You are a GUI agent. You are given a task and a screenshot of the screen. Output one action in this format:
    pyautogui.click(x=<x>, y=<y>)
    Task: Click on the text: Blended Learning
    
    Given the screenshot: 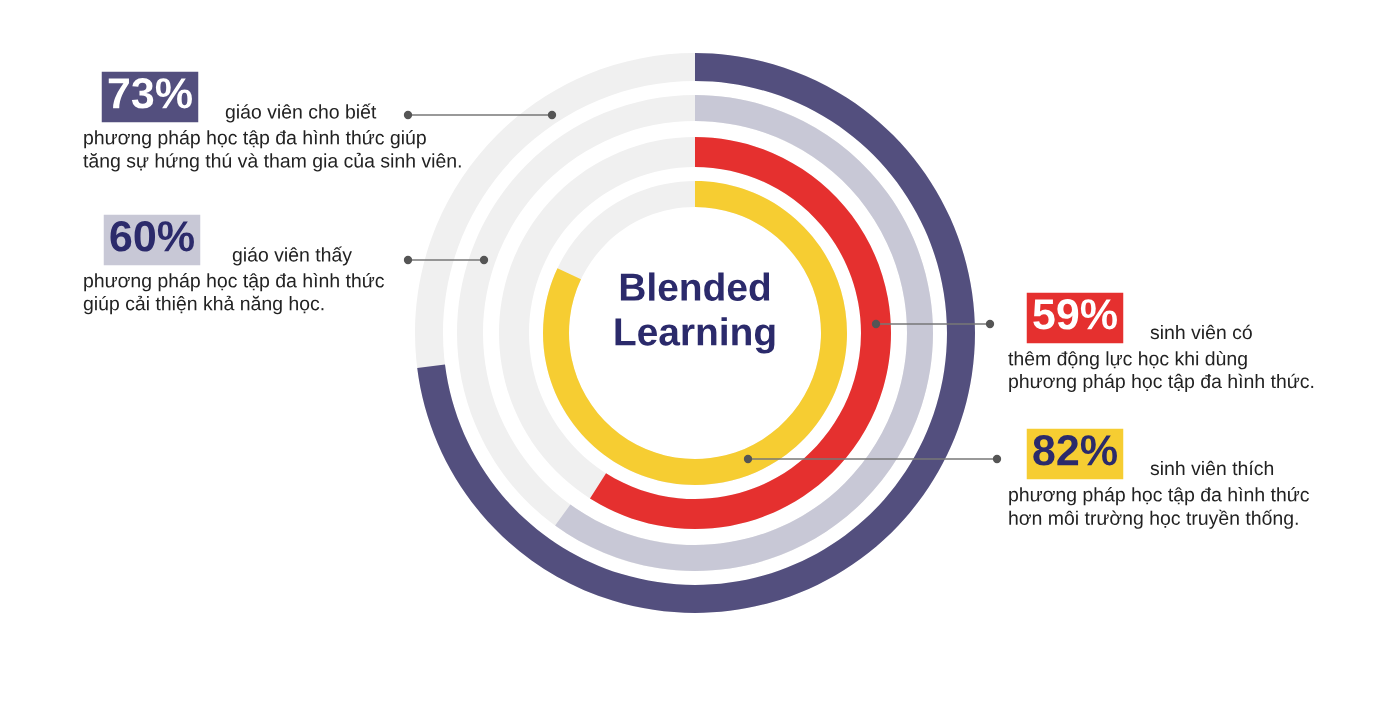 What is the action you would take?
    pyautogui.click(x=695, y=313)
    